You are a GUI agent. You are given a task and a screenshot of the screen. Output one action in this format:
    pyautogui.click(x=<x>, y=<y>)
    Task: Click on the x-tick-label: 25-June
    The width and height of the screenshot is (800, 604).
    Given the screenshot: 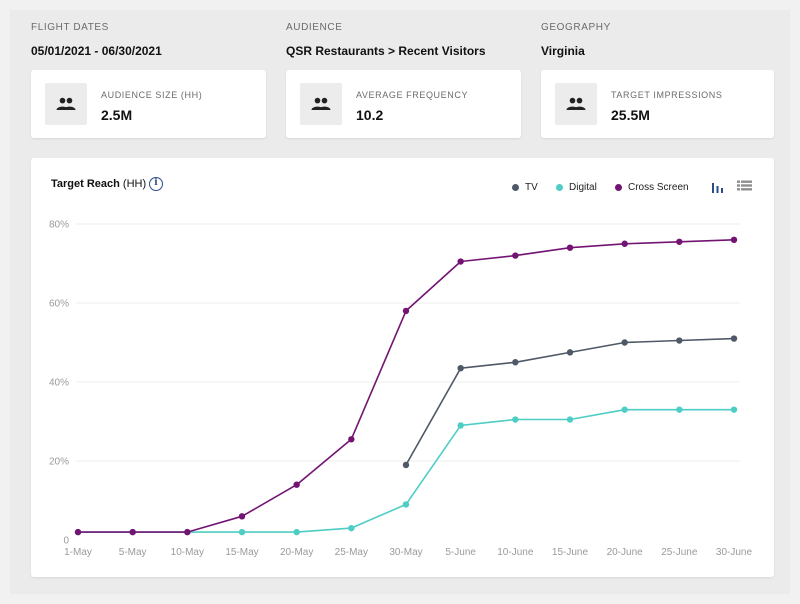 What is the action you would take?
    pyautogui.click(x=679, y=552)
    